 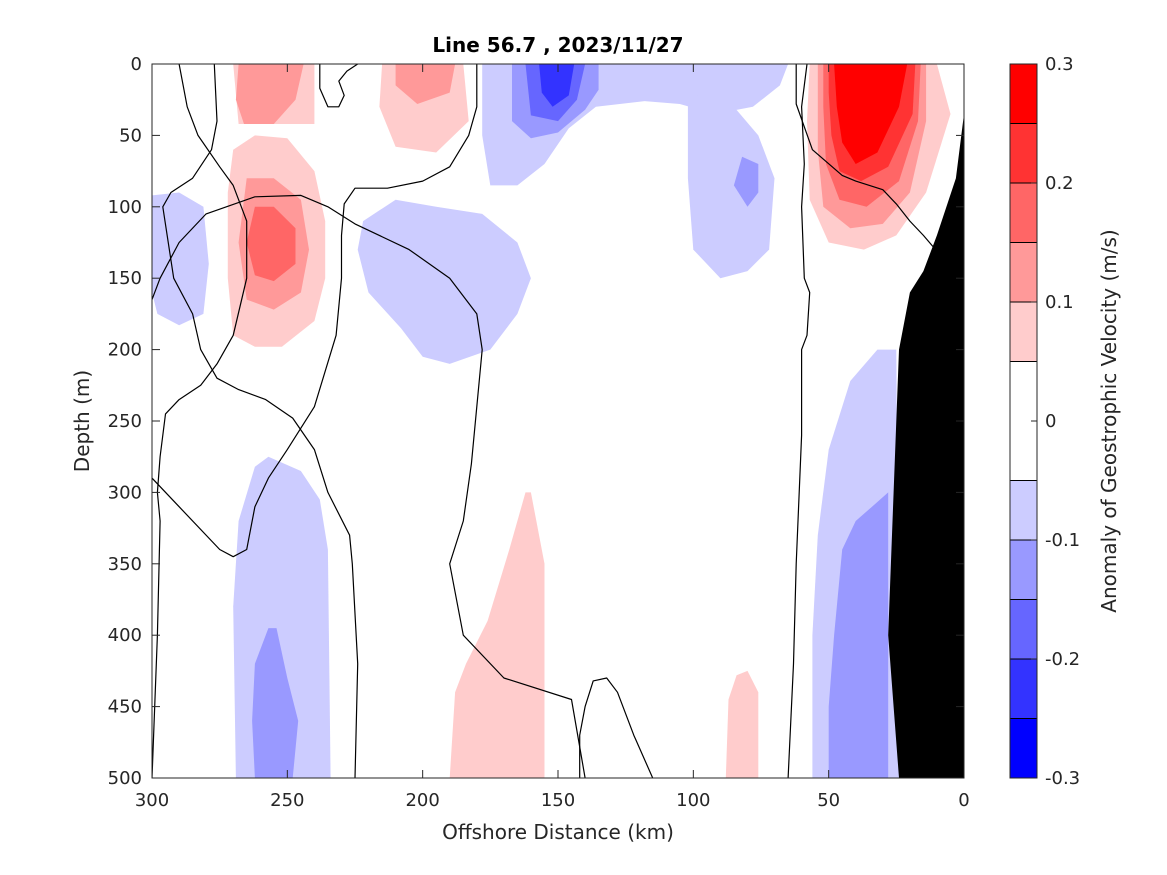 What do you see at coordinates (558, 832) in the screenshot?
I see `x-axis-label: Offshore Distance (km)` at bounding box center [558, 832].